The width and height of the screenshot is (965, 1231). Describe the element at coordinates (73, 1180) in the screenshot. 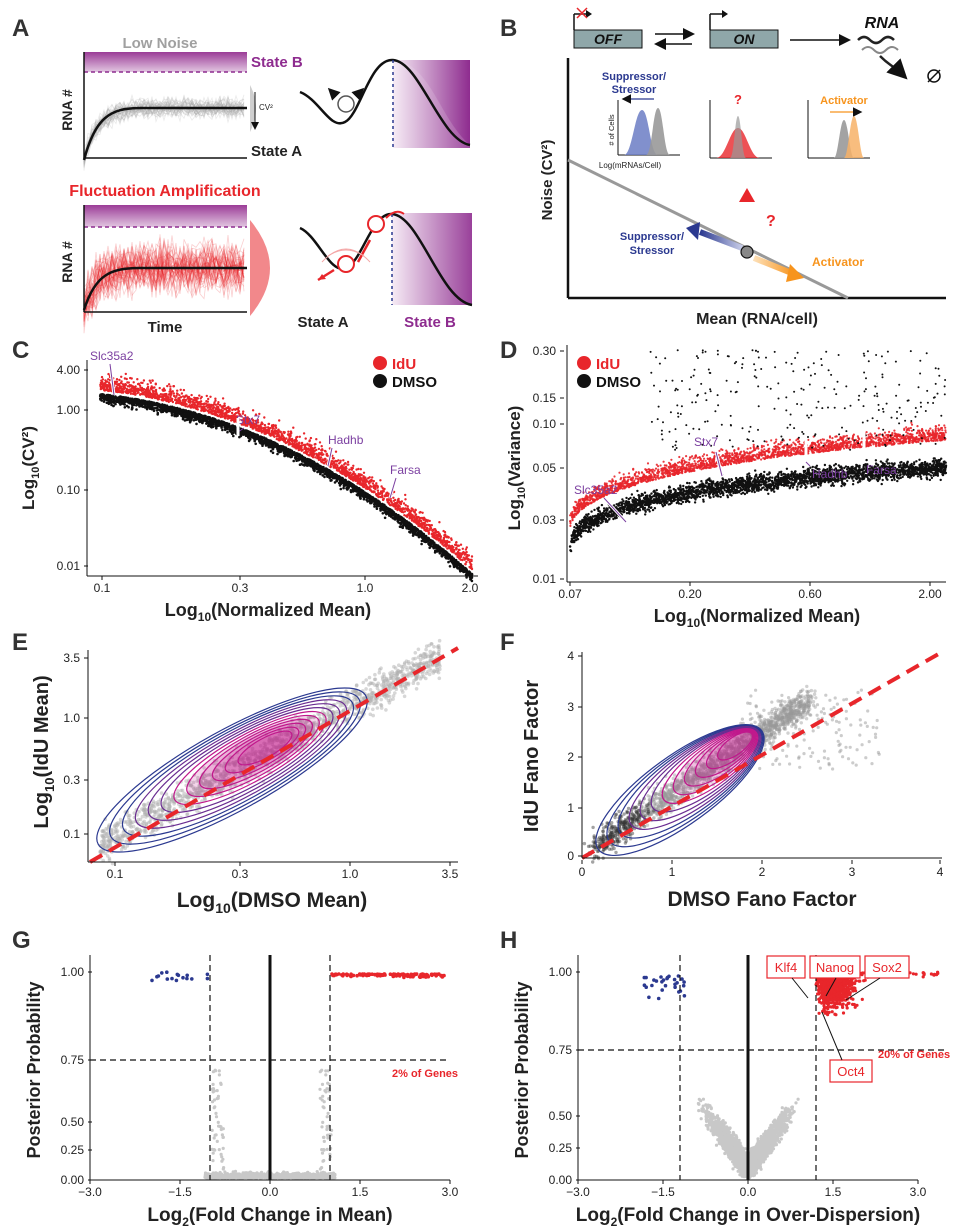

I see `panel-g-y-tick-label: 0.00` at that location.